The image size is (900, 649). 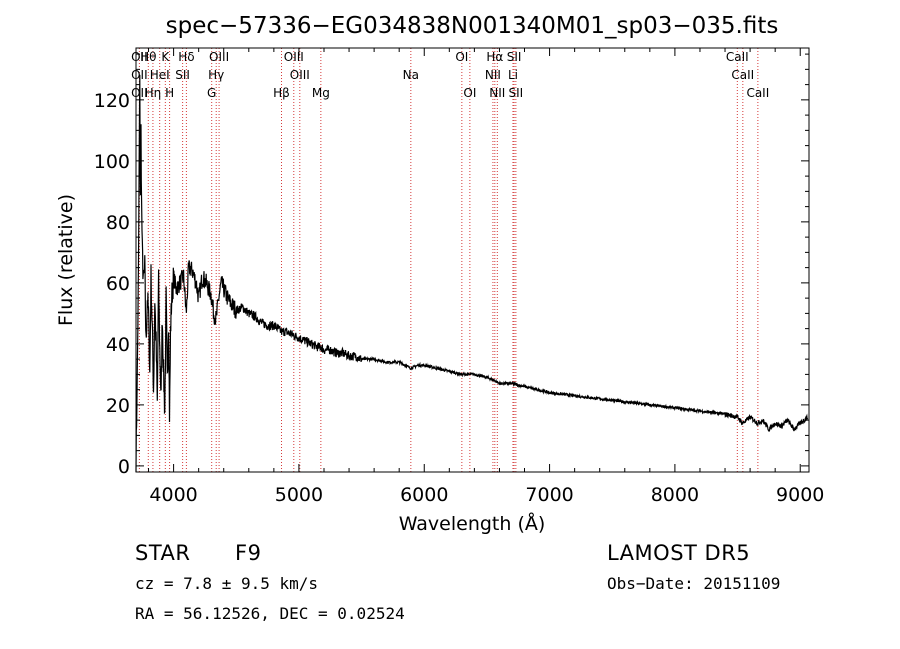 What do you see at coordinates (494, 57) in the screenshot?
I see `spectral-line-label: Hα` at bounding box center [494, 57].